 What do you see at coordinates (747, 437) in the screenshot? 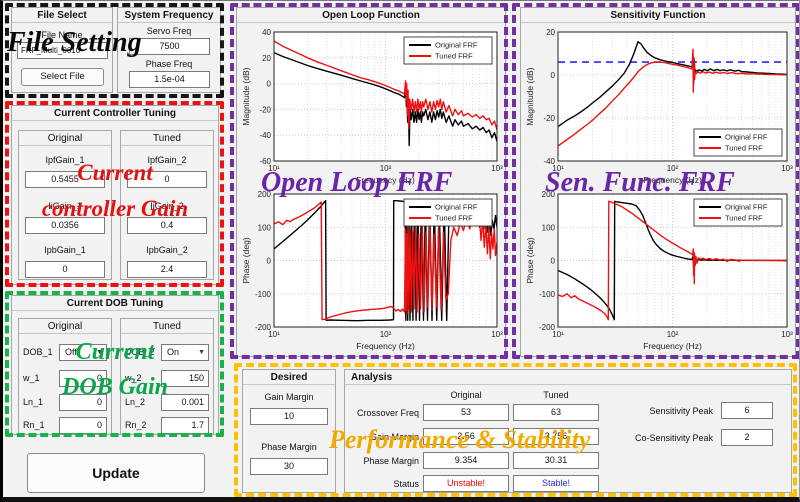
I see `co-sensitivity-peak-field: 2` at bounding box center [747, 437].